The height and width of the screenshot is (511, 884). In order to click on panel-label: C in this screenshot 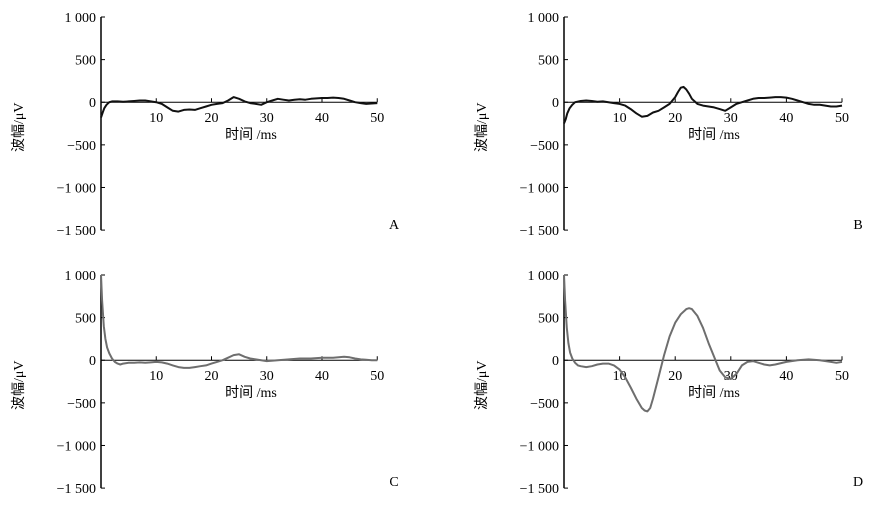, I will do `click(393, 482)`.